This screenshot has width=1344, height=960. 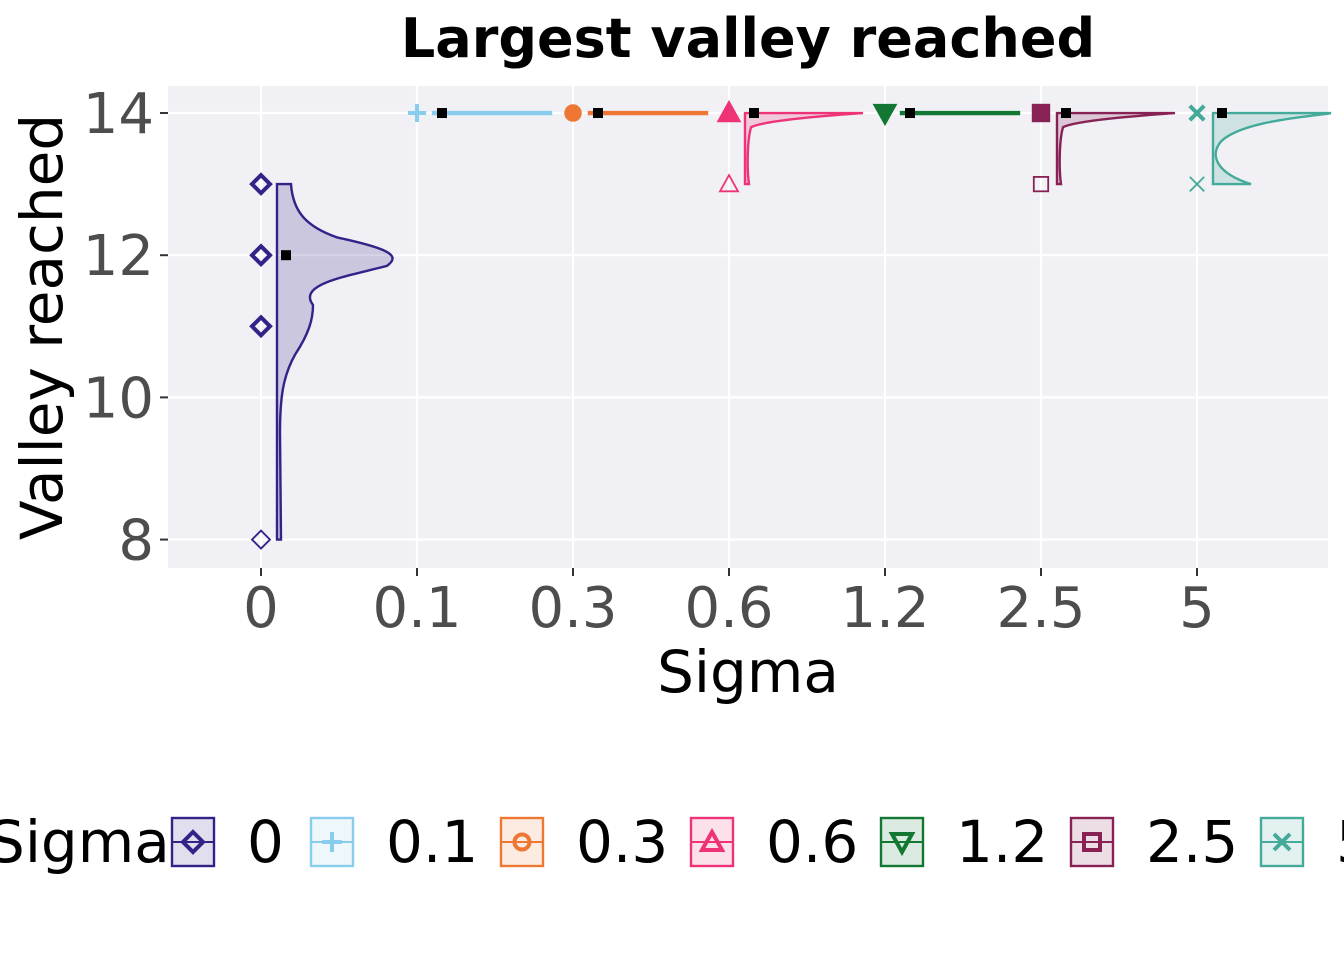 I want to click on legend-item-1.2: 1.2, so click(x=963, y=842).